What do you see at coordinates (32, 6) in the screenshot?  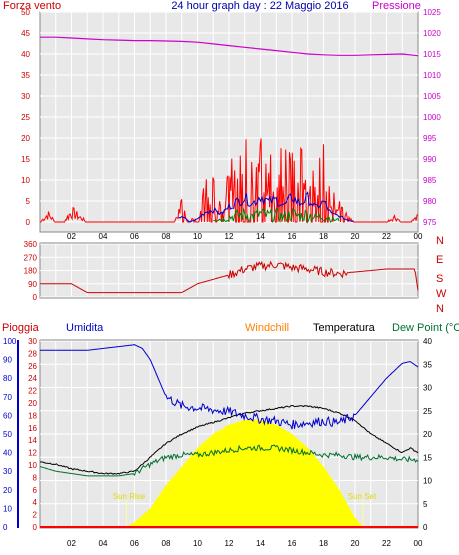 I see `wind-title: Forza vento` at bounding box center [32, 6].